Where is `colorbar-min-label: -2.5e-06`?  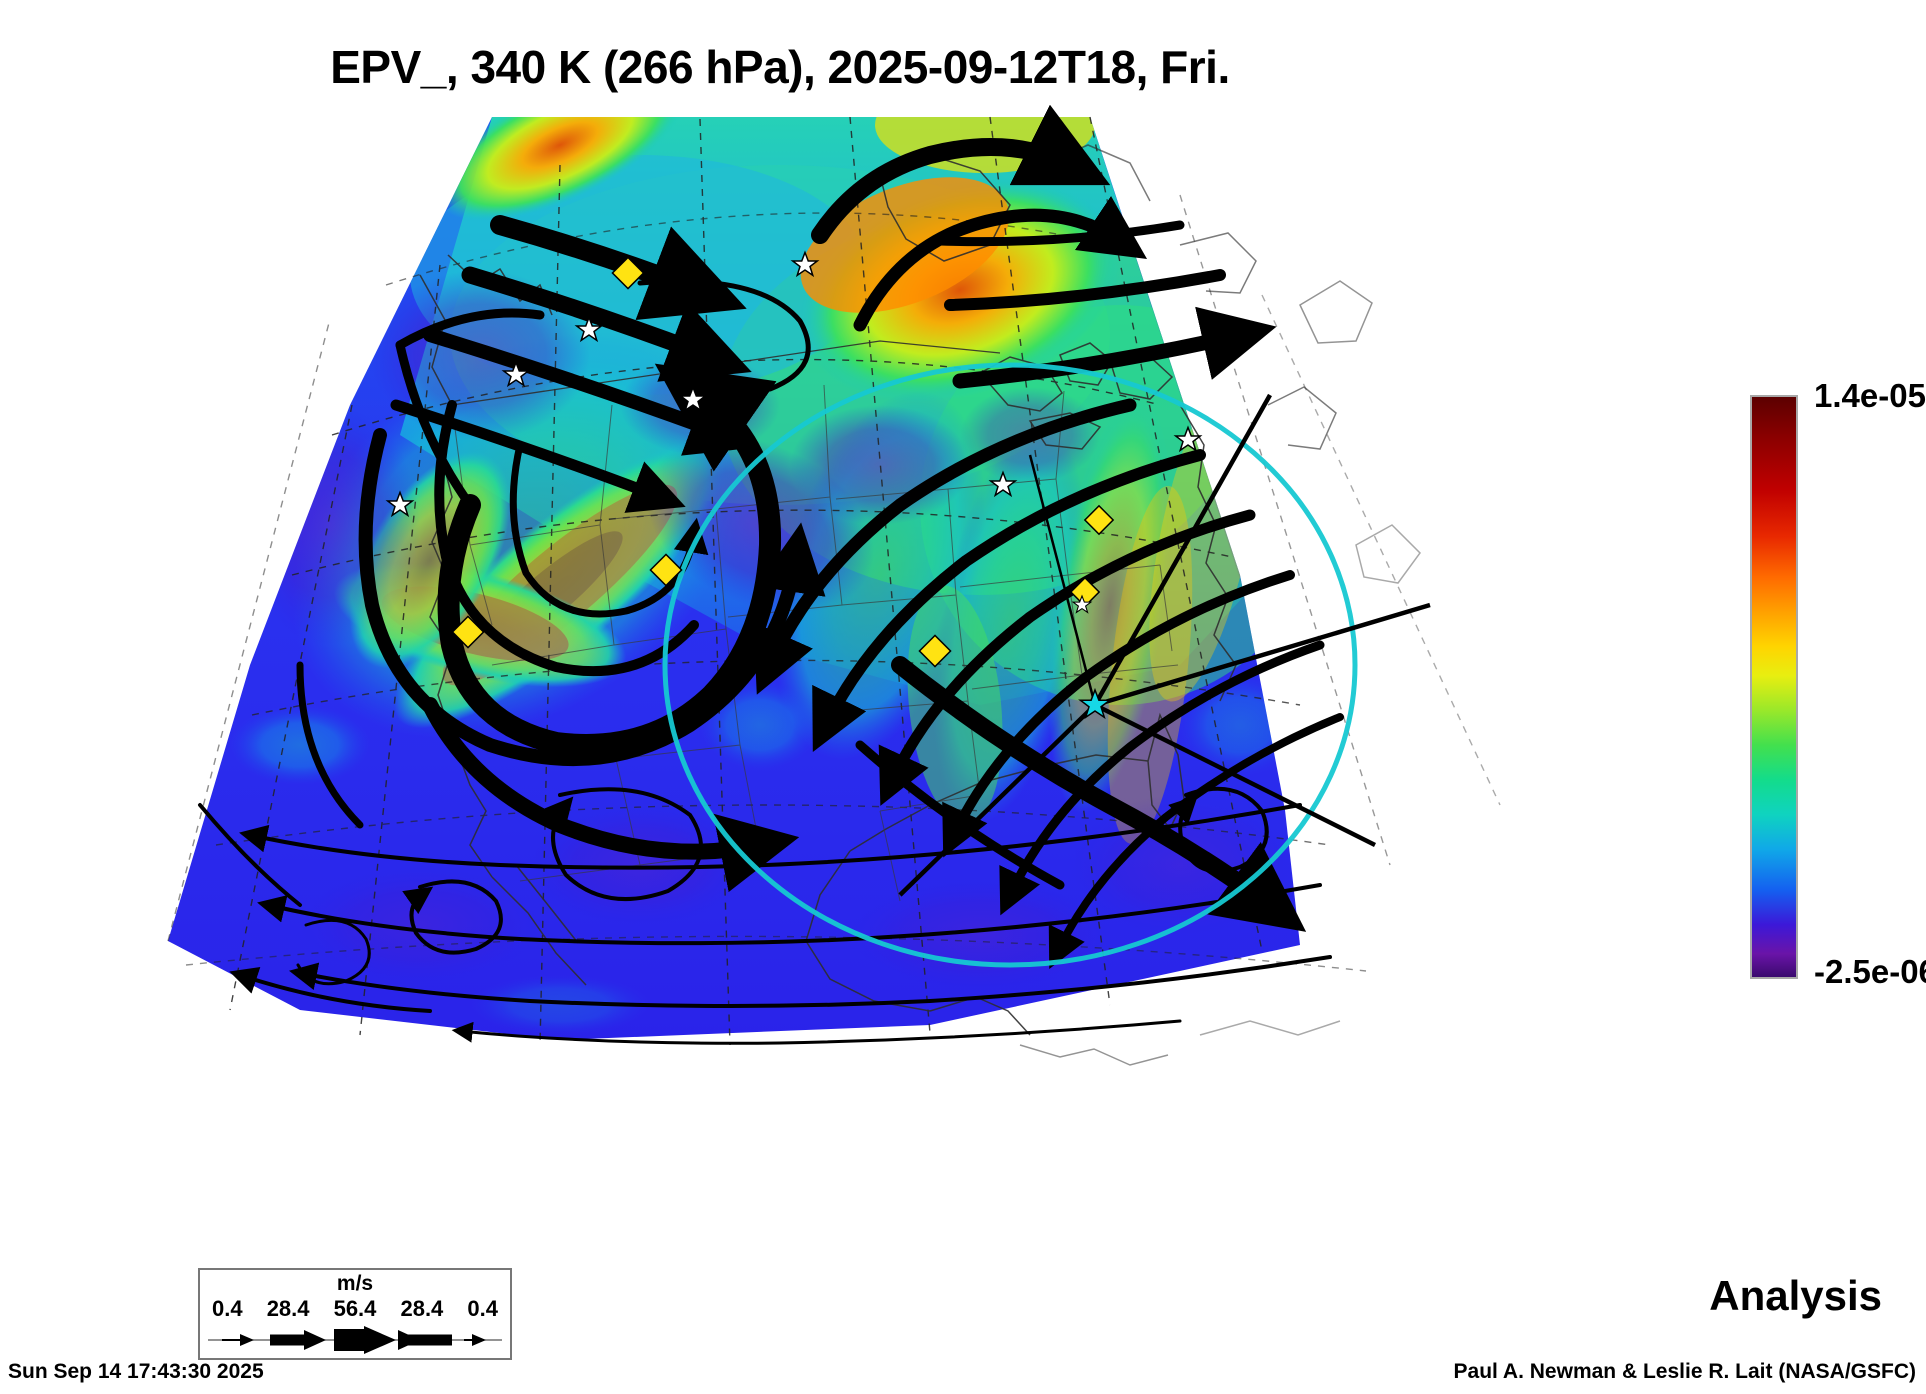
colorbar-min-label: -2.5e-06 is located at coordinates (1870, 971).